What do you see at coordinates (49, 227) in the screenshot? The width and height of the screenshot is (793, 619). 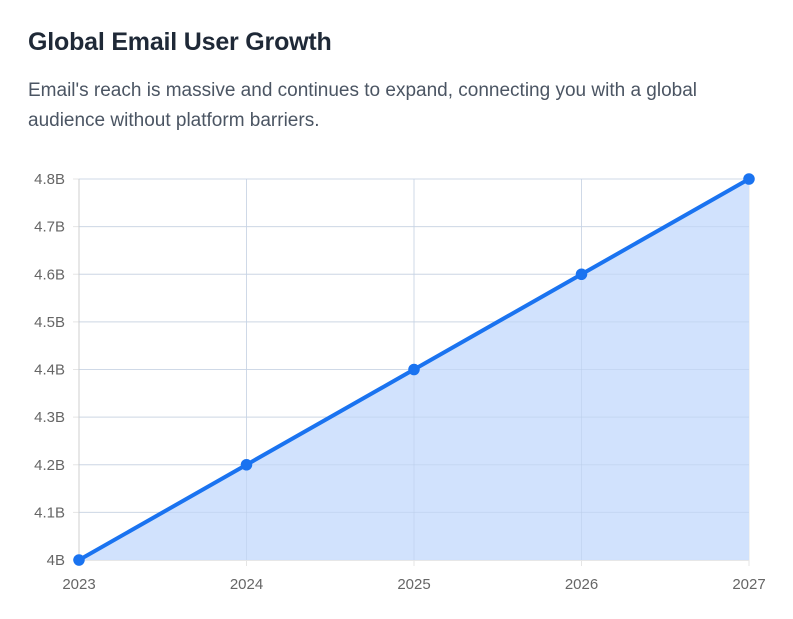 I see `y-tick-label: 4.7B` at bounding box center [49, 227].